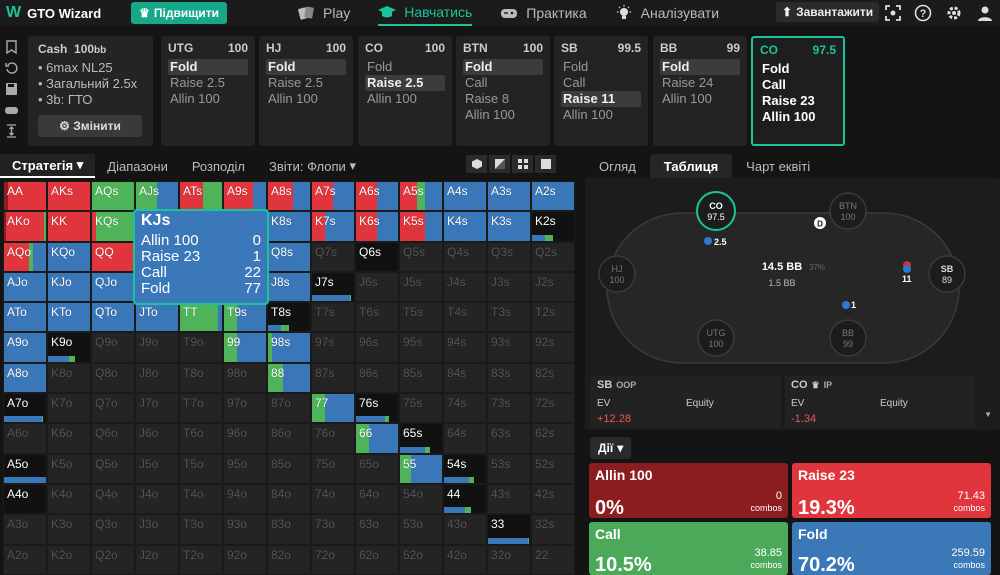  Describe the element at coordinates (465, 559) in the screenshot. I see `hand-cell: 42o` at that location.